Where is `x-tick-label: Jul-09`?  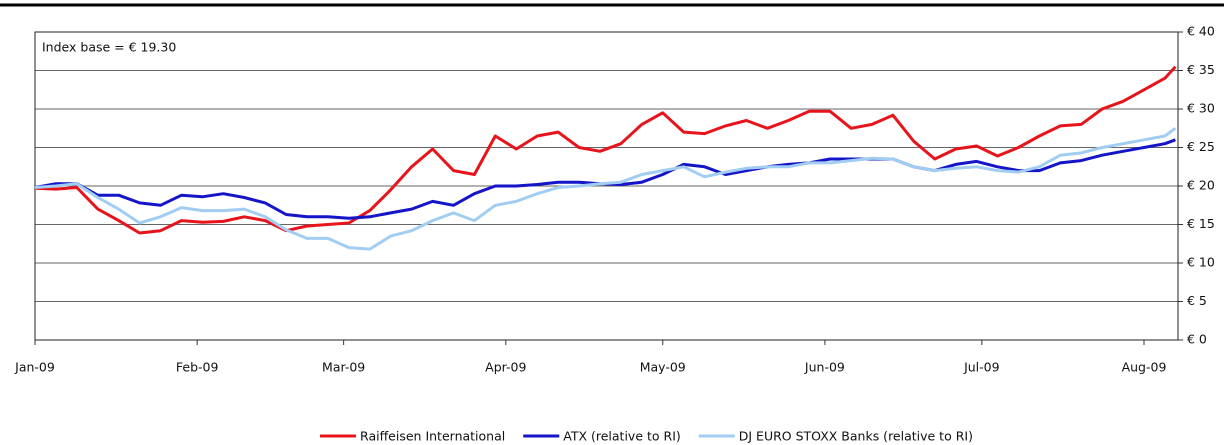
x-tick-label: Jul-09 is located at coordinates (981, 367).